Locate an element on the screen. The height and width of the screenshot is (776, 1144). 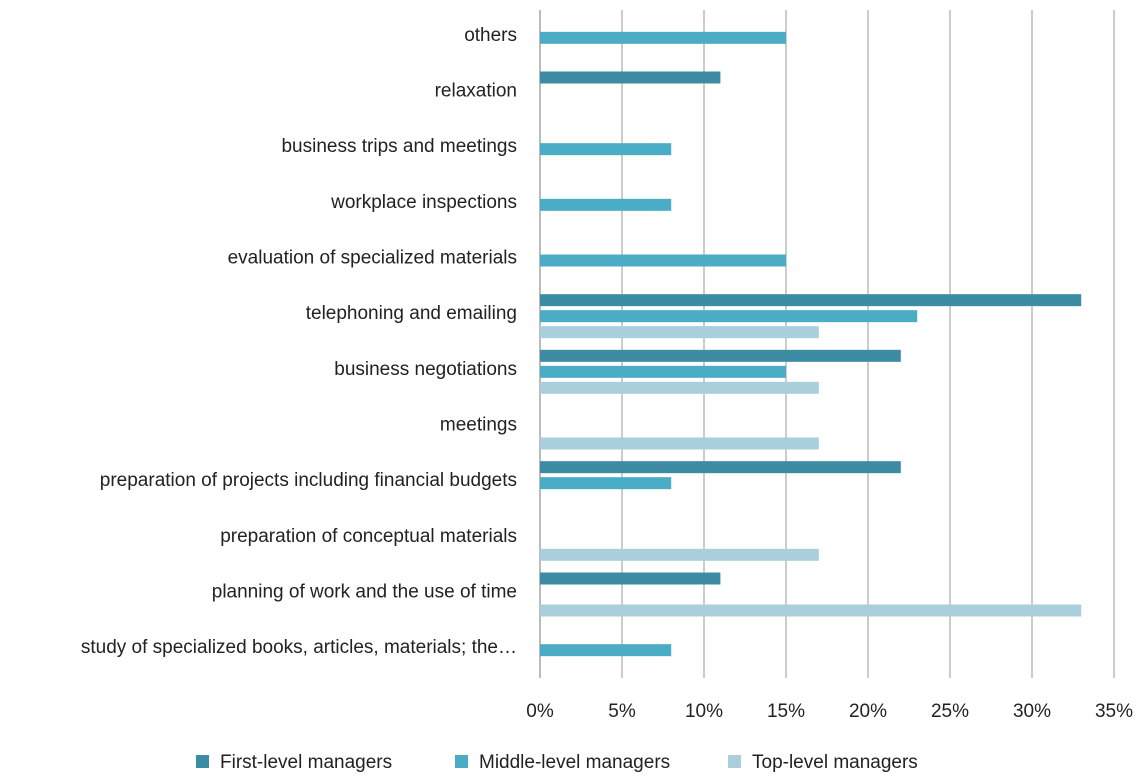
category-label: telephoning and emailing is located at coordinates (411, 313).